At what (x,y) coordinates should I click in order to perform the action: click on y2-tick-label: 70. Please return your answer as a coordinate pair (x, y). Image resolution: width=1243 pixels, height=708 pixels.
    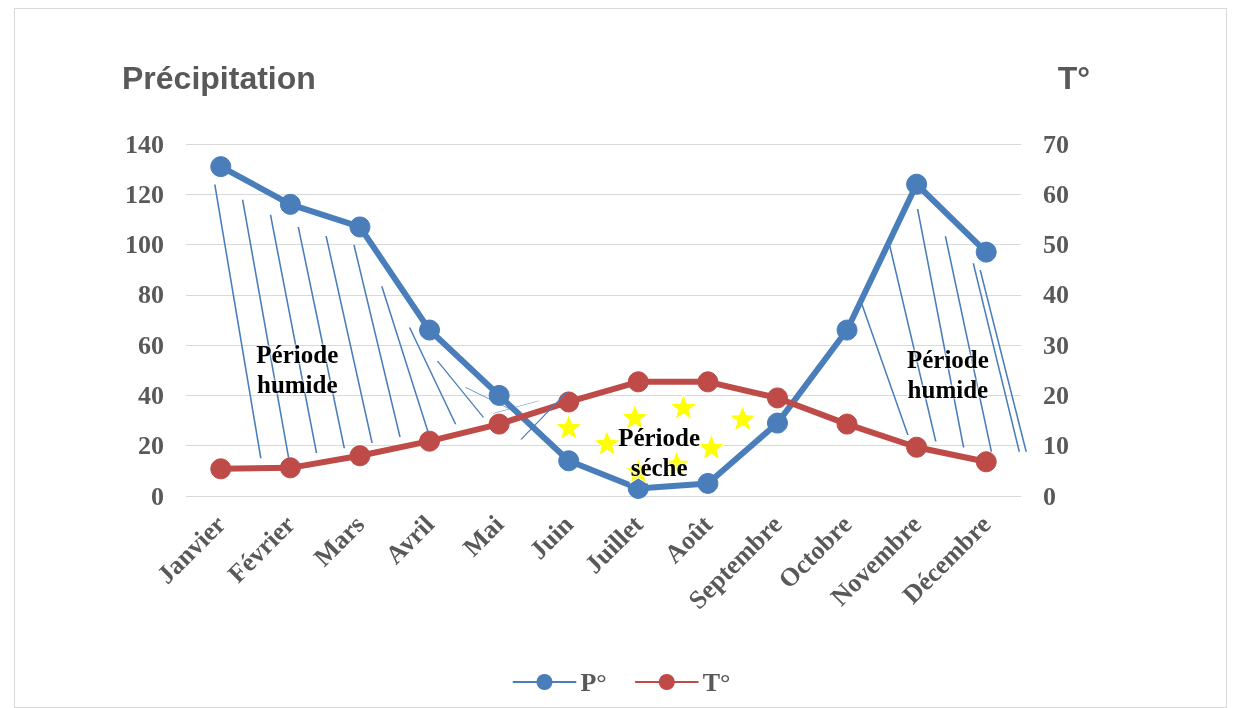
    Looking at the image, I should click on (1056, 144).